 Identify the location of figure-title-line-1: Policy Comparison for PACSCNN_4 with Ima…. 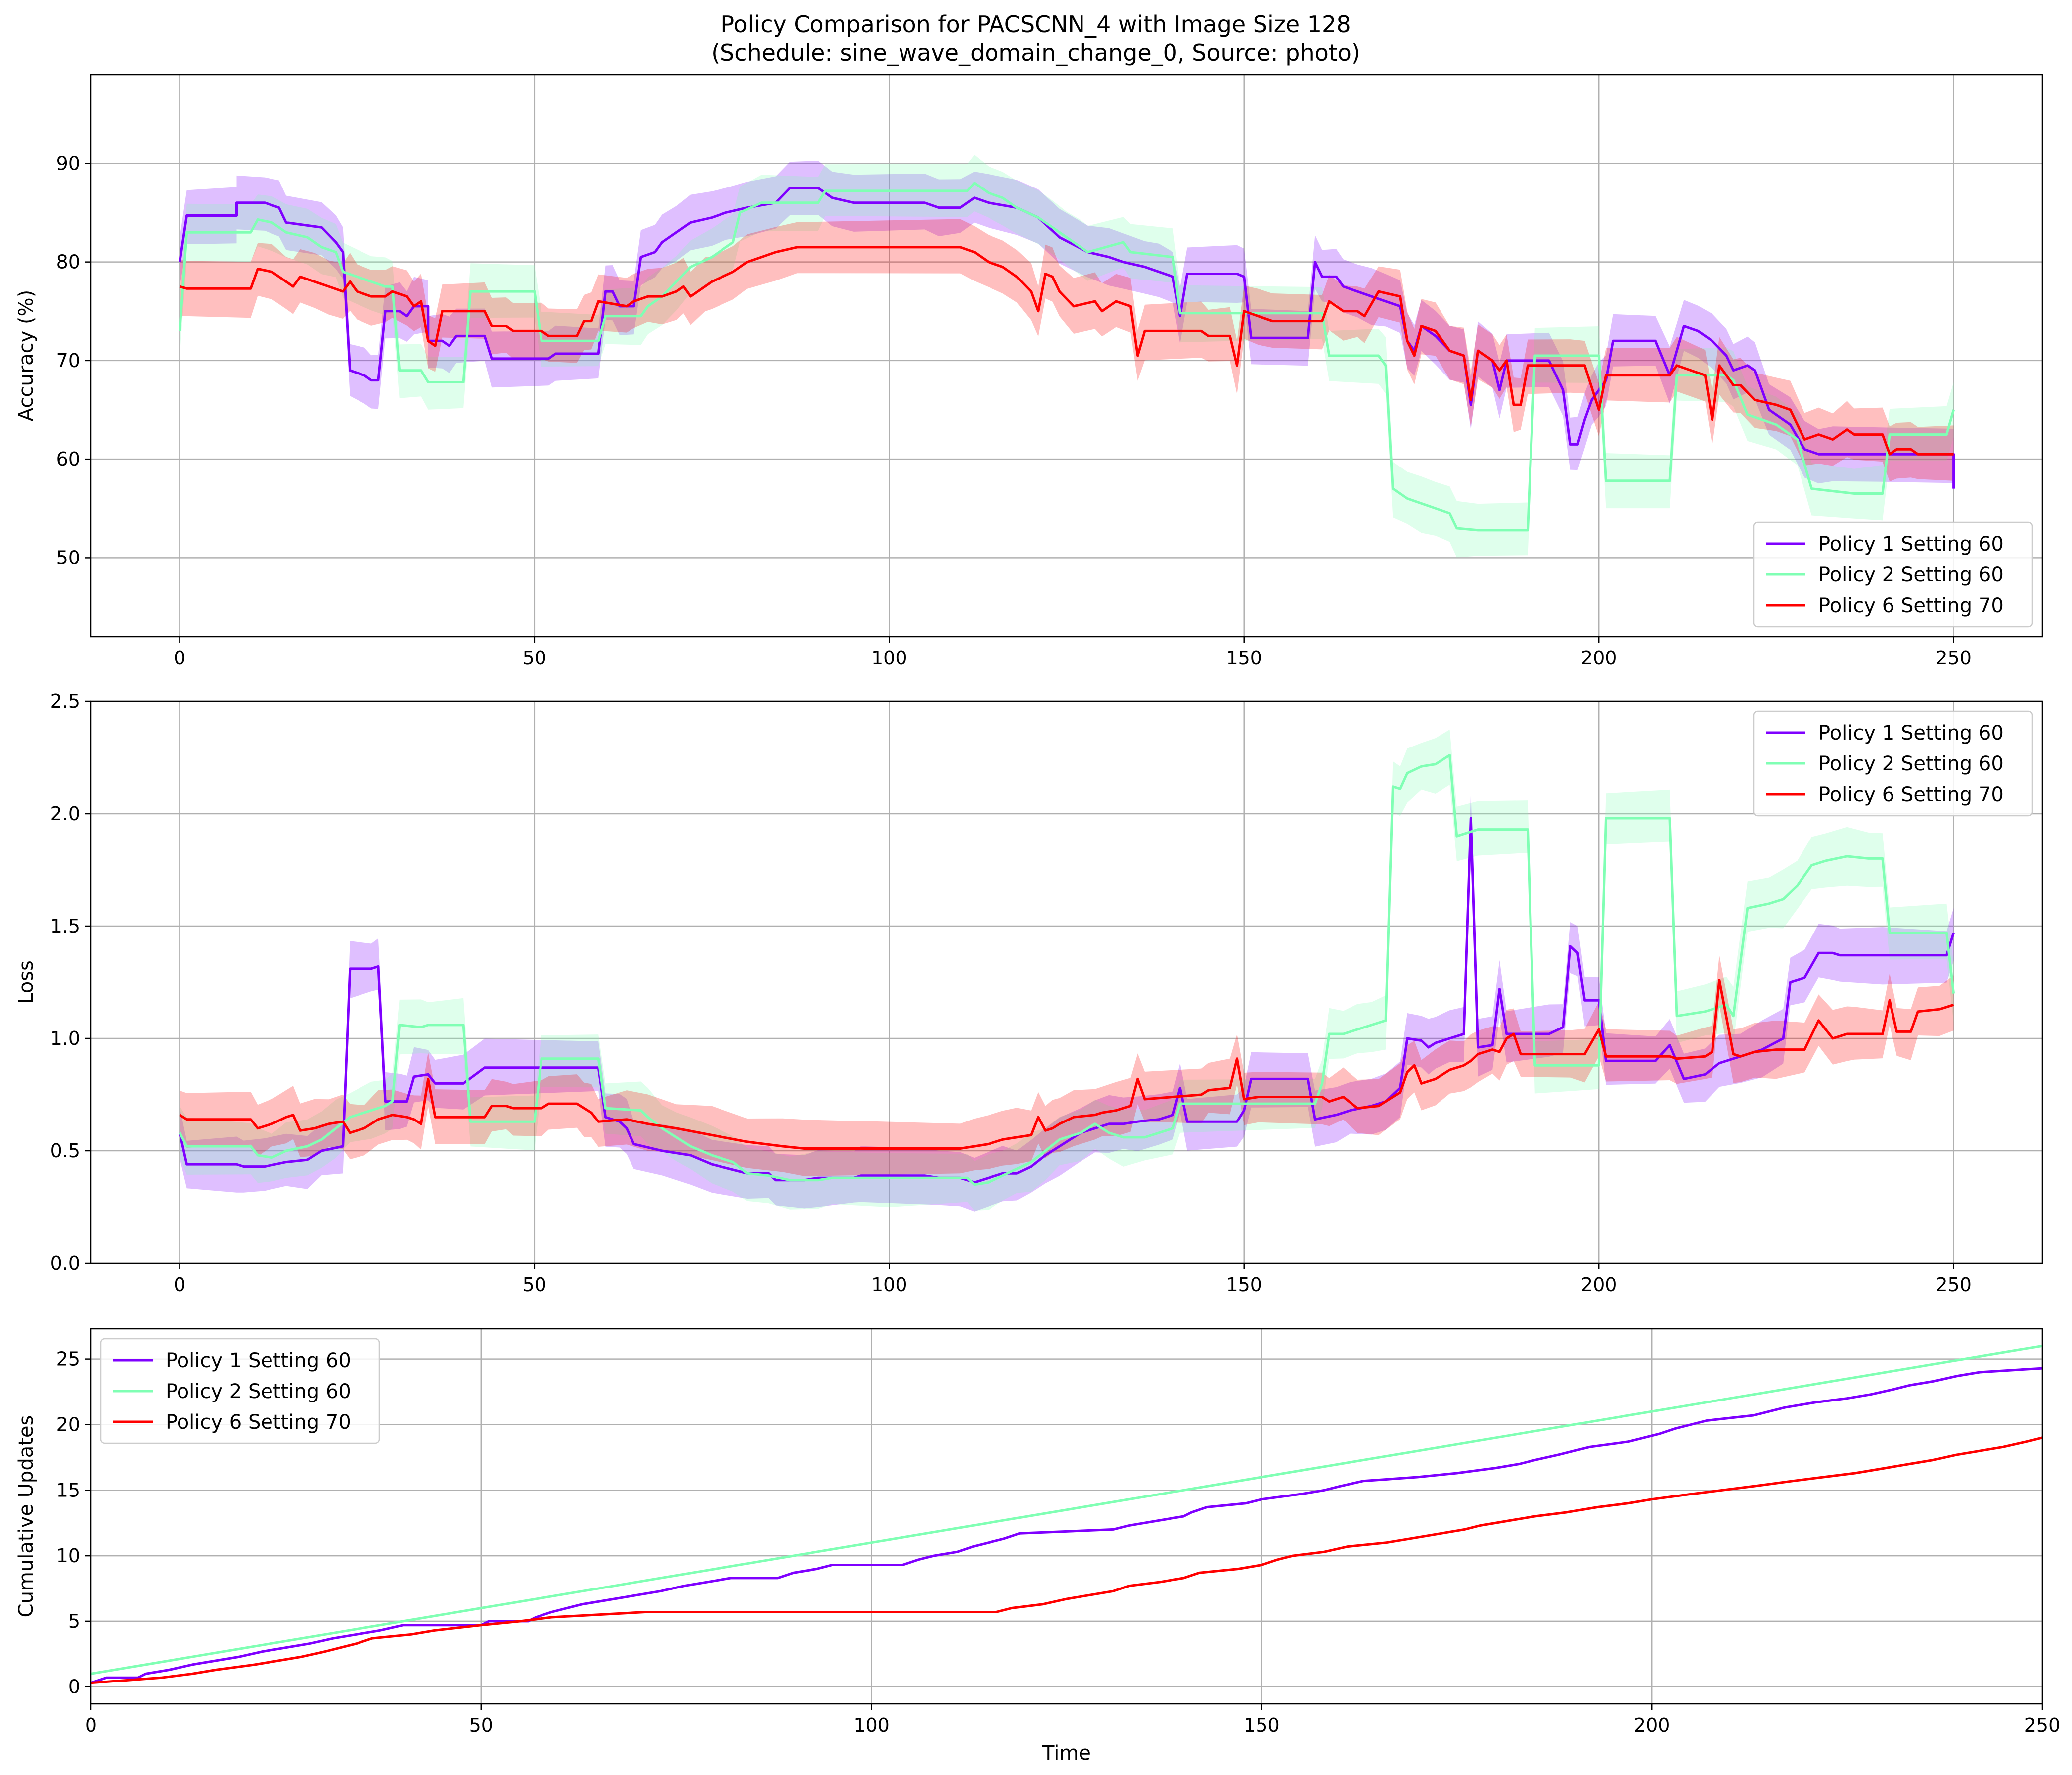
(1036, 24).